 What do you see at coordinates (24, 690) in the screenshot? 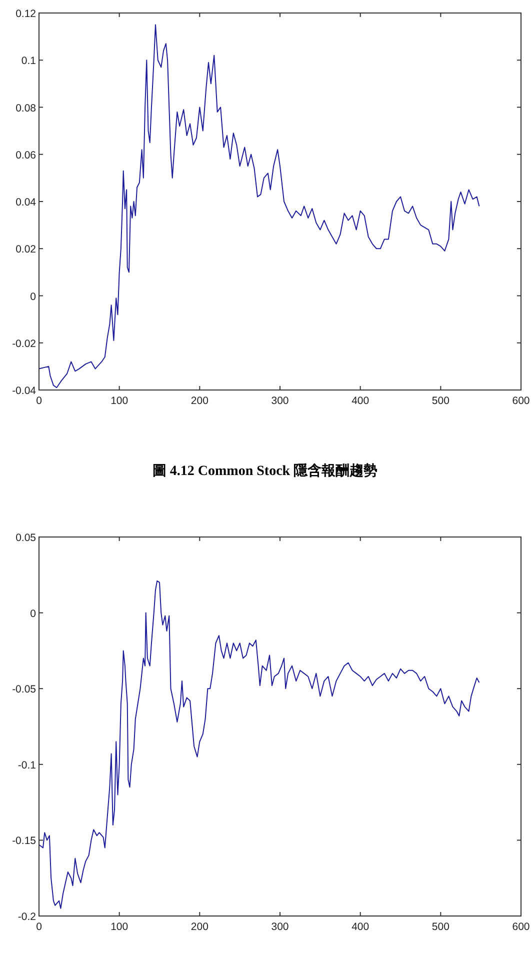
I see `y-tick-label: -0.05` at bounding box center [24, 690].